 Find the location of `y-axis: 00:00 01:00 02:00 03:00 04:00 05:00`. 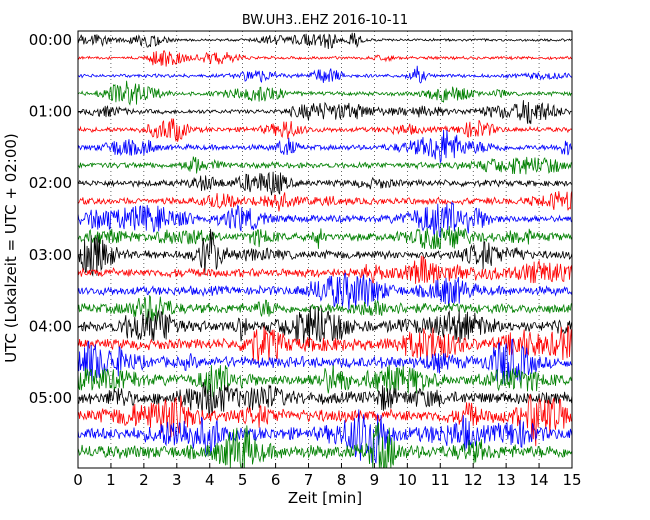

y-axis: 00:00 01:00 02:00 03:00 04:00 05:00 is located at coordinates (56, 219).